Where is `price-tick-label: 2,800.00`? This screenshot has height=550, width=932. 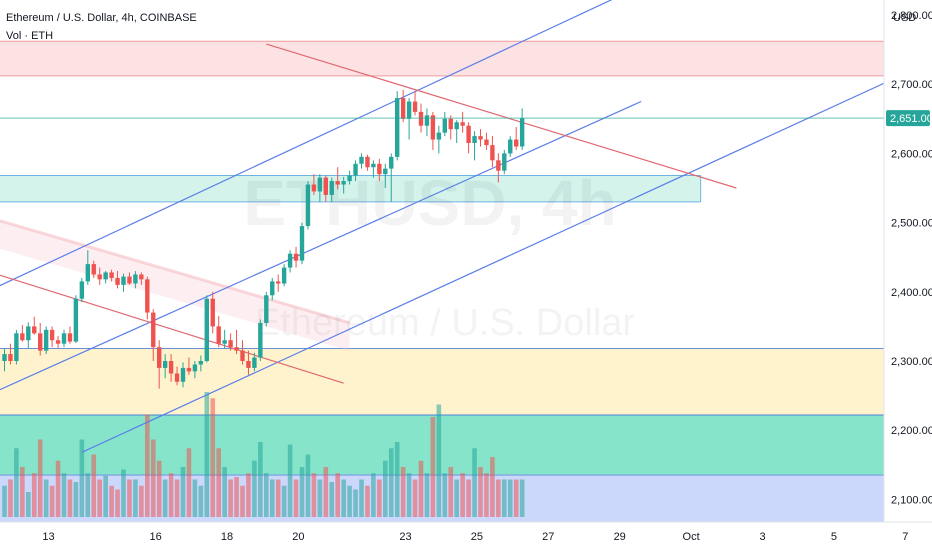
price-tick-label: 2,800.00 is located at coordinates (911, 16).